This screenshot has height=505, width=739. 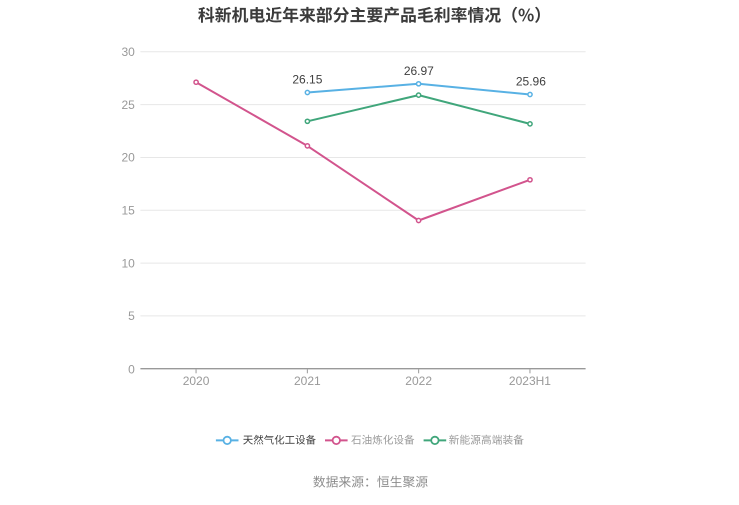 What do you see at coordinates (307, 381) in the screenshot?
I see `svg-text: 2021` at bounding box center [307, 381].